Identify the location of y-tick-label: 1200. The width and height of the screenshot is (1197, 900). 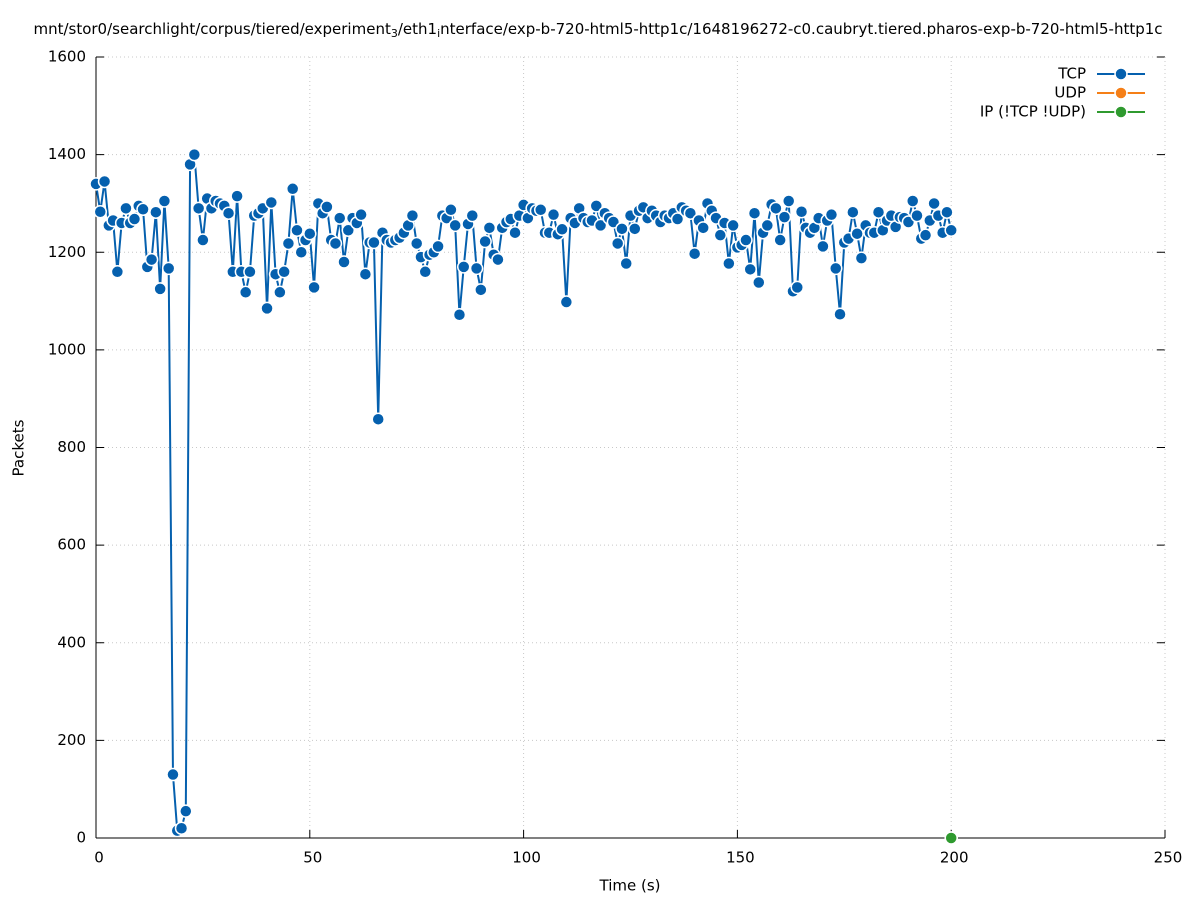
(67, 252).